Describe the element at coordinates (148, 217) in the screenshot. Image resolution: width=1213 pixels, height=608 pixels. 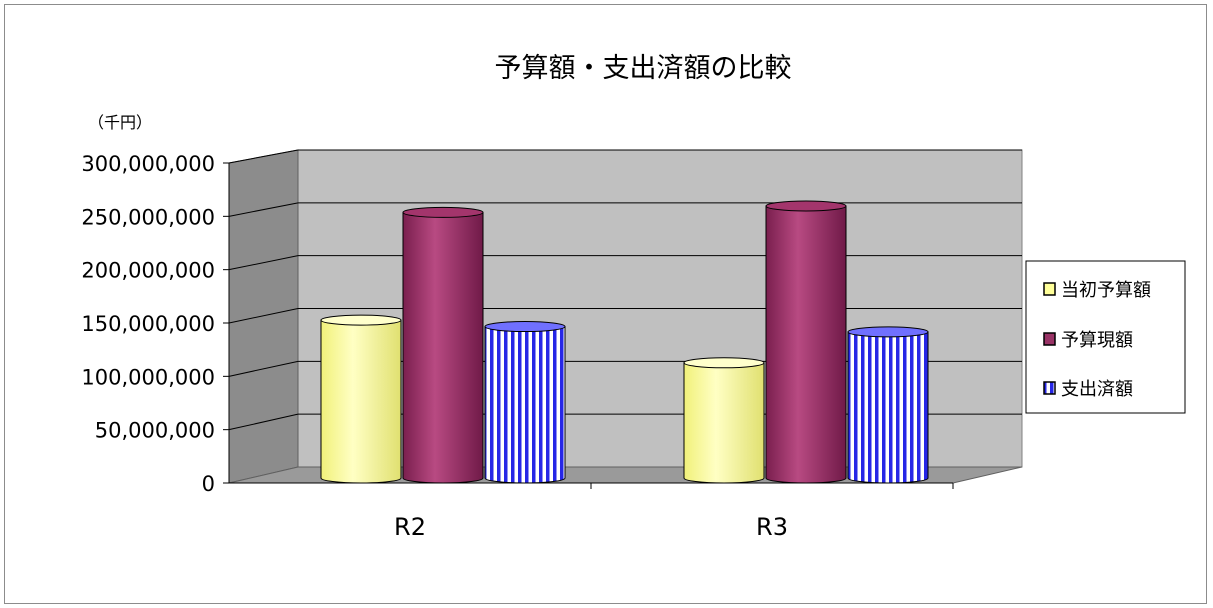
I see `y-tick-label-5: 250,000,000` at that location.